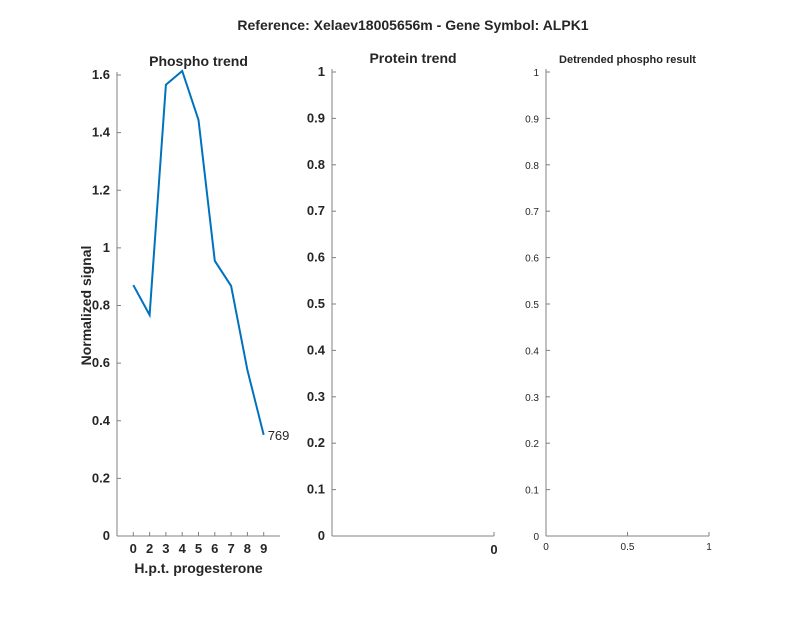 The height and width of the screenshot is (618, 800). I want to click on y-tick-label: 1.6, so click(101, 74).